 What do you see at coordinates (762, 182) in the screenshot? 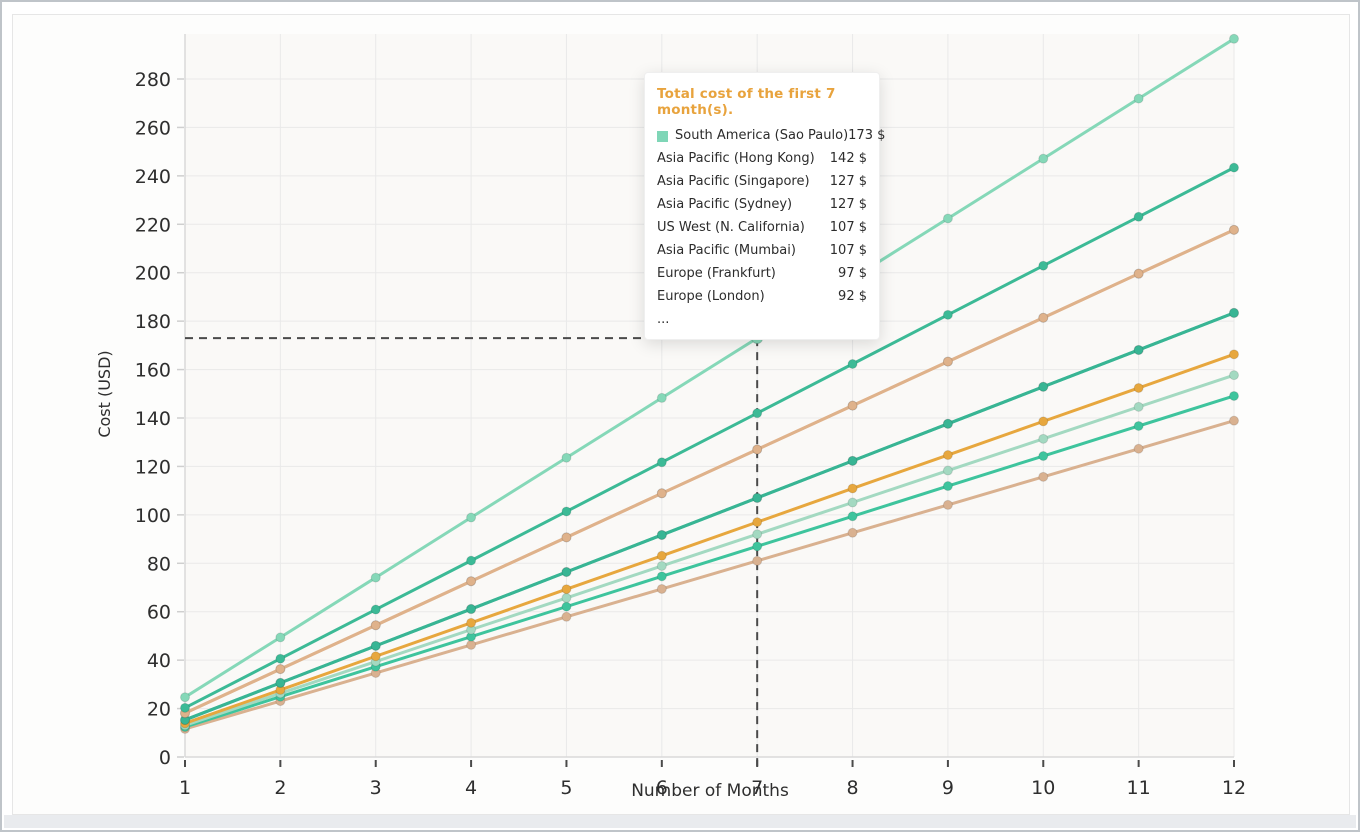
I see `tooltip-row: Asia Pacific (Singapore) 127 $` at bounding box center [762, 182].